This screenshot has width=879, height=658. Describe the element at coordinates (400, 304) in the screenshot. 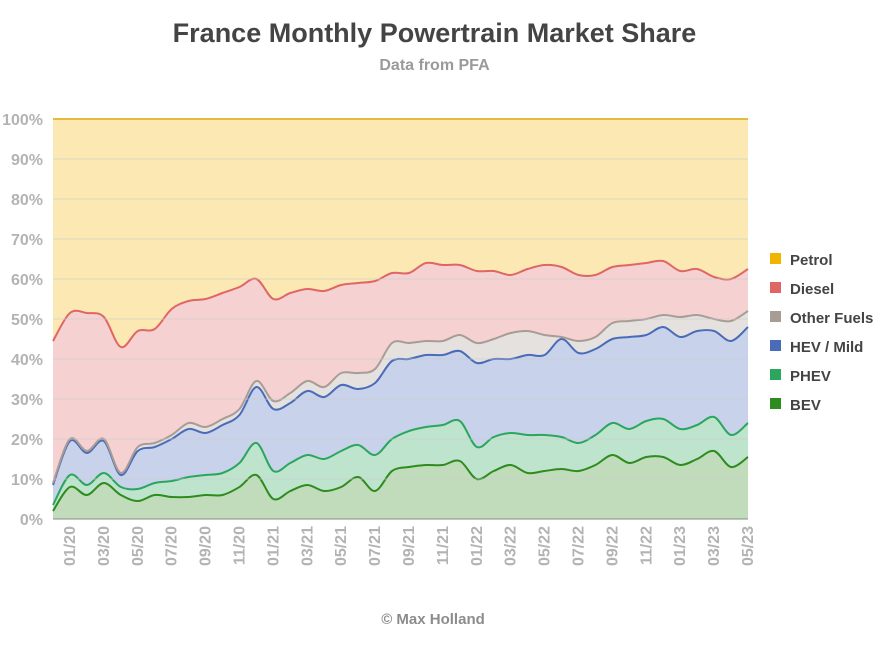

I see `line-diesel` at that location.